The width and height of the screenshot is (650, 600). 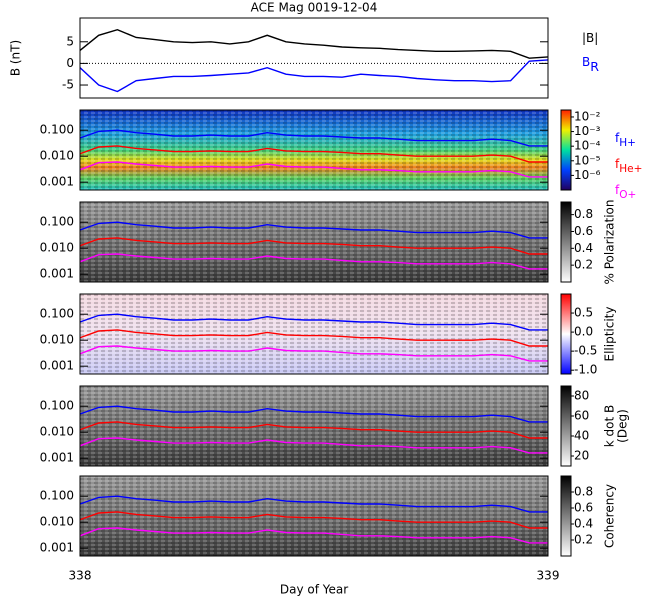 I want to click on x-axis-label: Day of Year, so click(x=314, y=590).